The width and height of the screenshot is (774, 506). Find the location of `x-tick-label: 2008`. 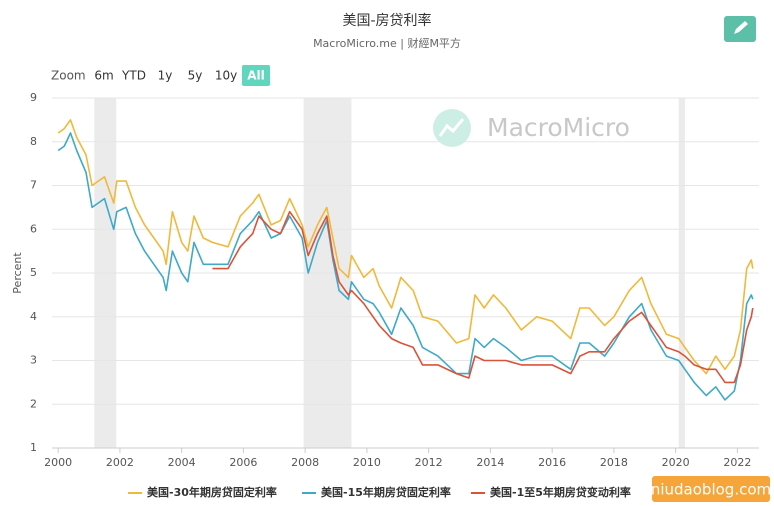

x-tick-label: 2008 is located at coordinates (305, 462).